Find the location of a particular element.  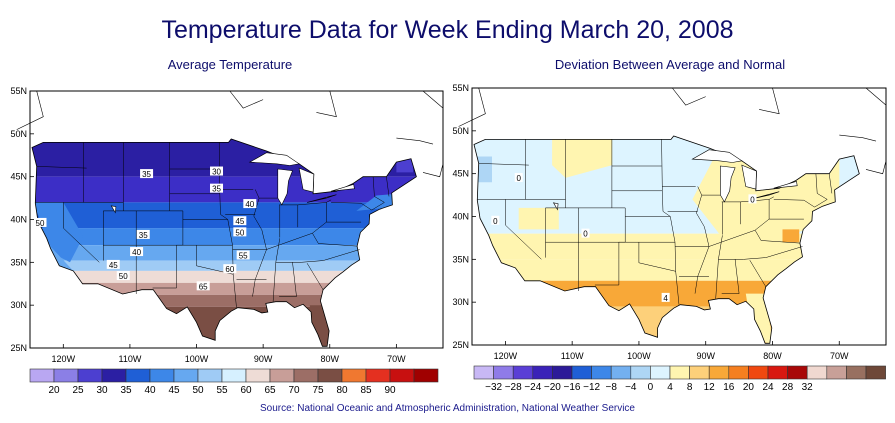

contour-label: 45 is located at coordinates (239, 221).